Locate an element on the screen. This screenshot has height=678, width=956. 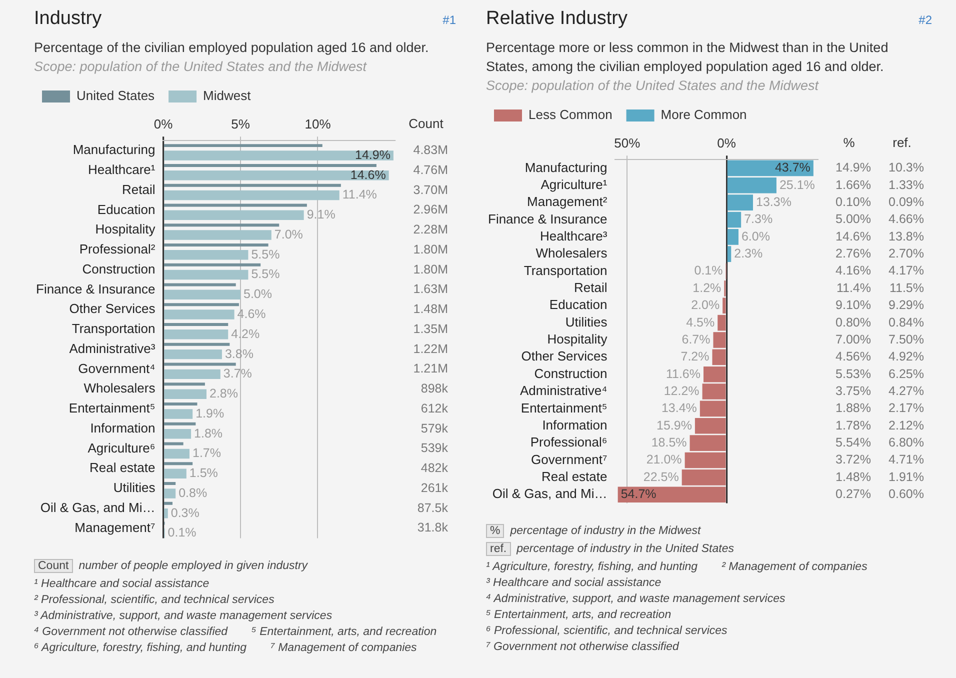
chart-title: Industry is located at coordinates (68, 19).